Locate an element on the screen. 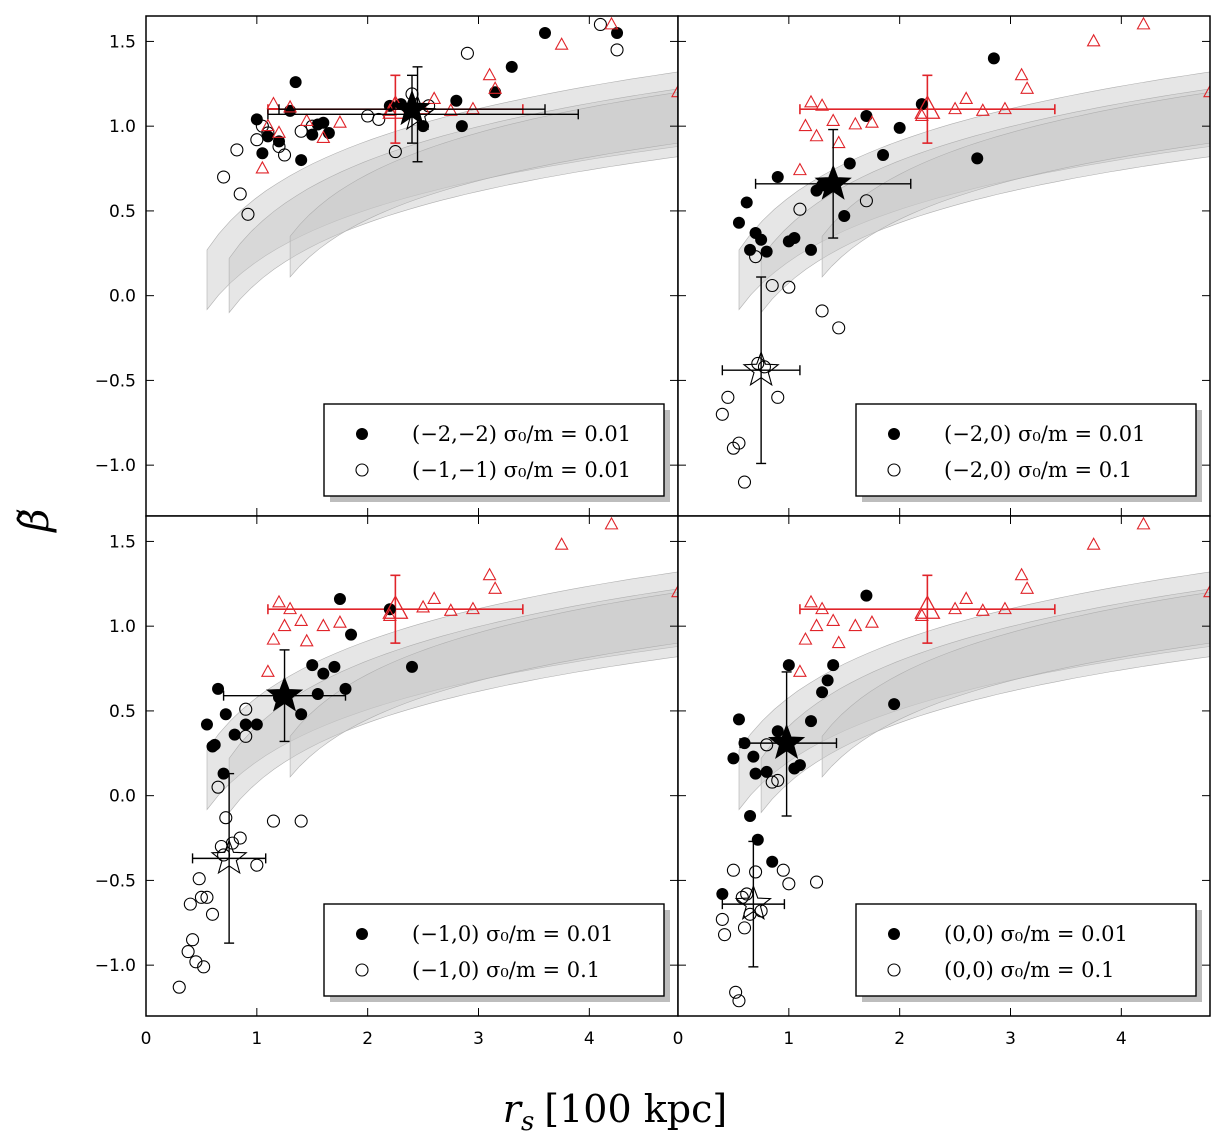  legend-box is located at coordinates (1026, 950).